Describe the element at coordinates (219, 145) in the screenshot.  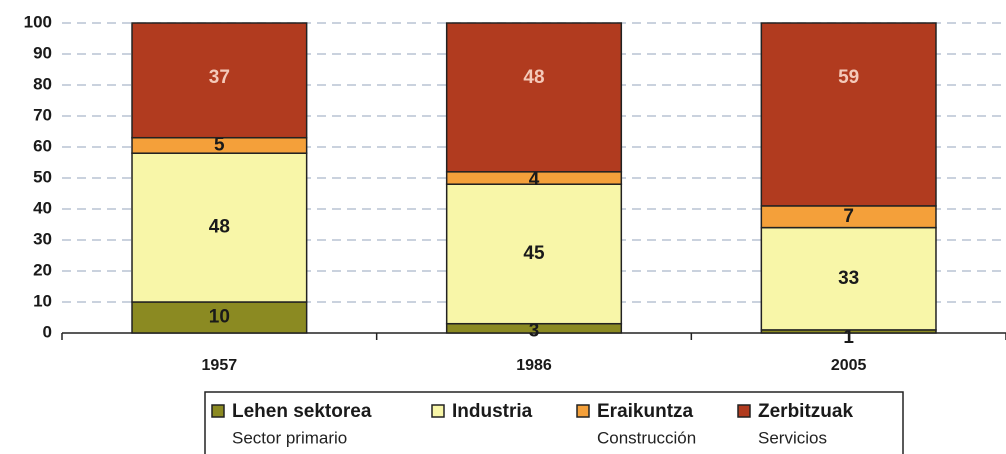
I see `data-label: 5` at that location.